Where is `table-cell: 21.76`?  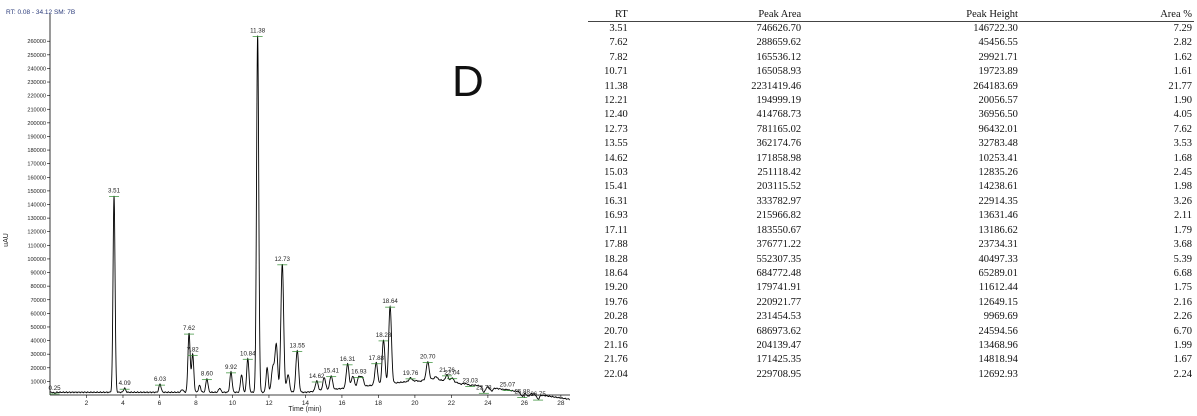 table-cell: 21.76 is located at coordinates (616, 360).